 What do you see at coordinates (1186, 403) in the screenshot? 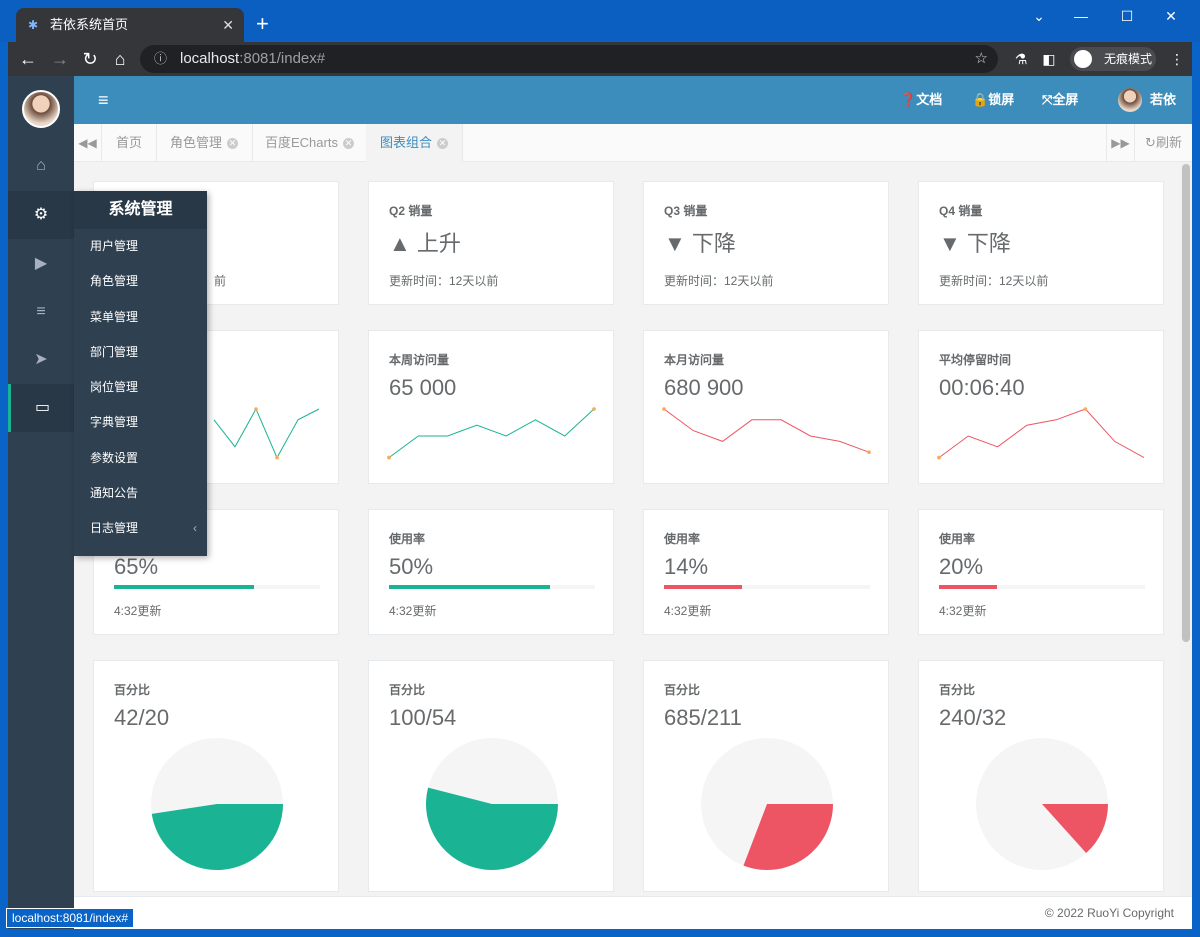
I see `scrollbar-thumb` at bounding box center [1186, 403].